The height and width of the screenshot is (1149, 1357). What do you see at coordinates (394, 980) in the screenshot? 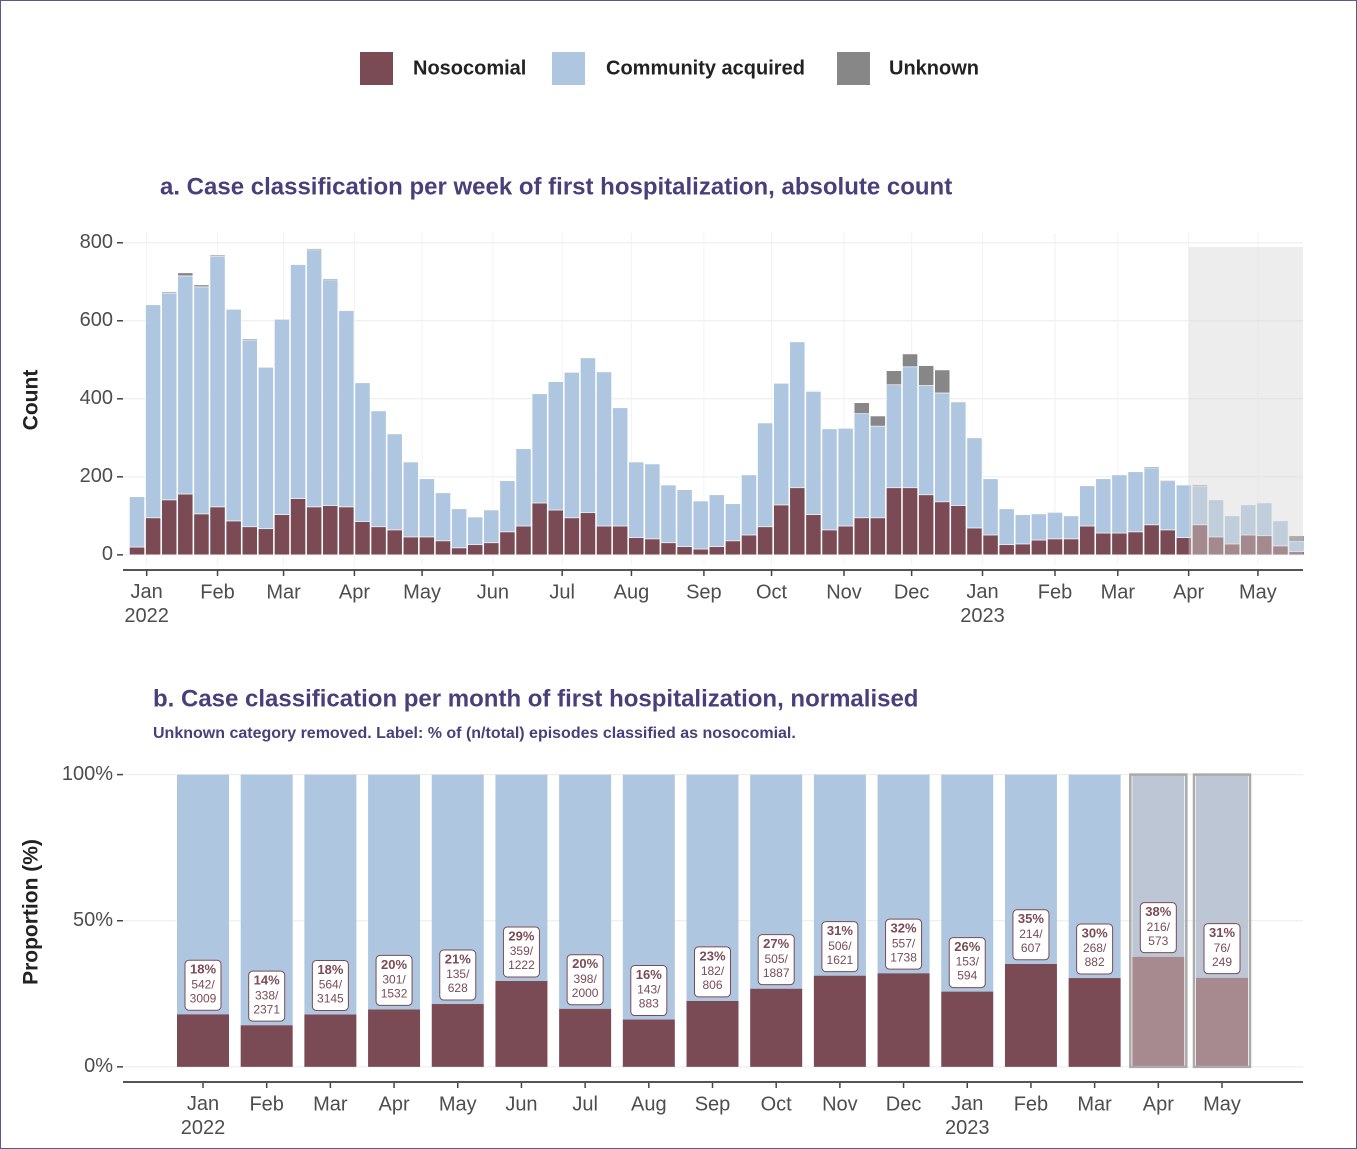
I see `count-label: 301/` at bounding box center [394, 980].